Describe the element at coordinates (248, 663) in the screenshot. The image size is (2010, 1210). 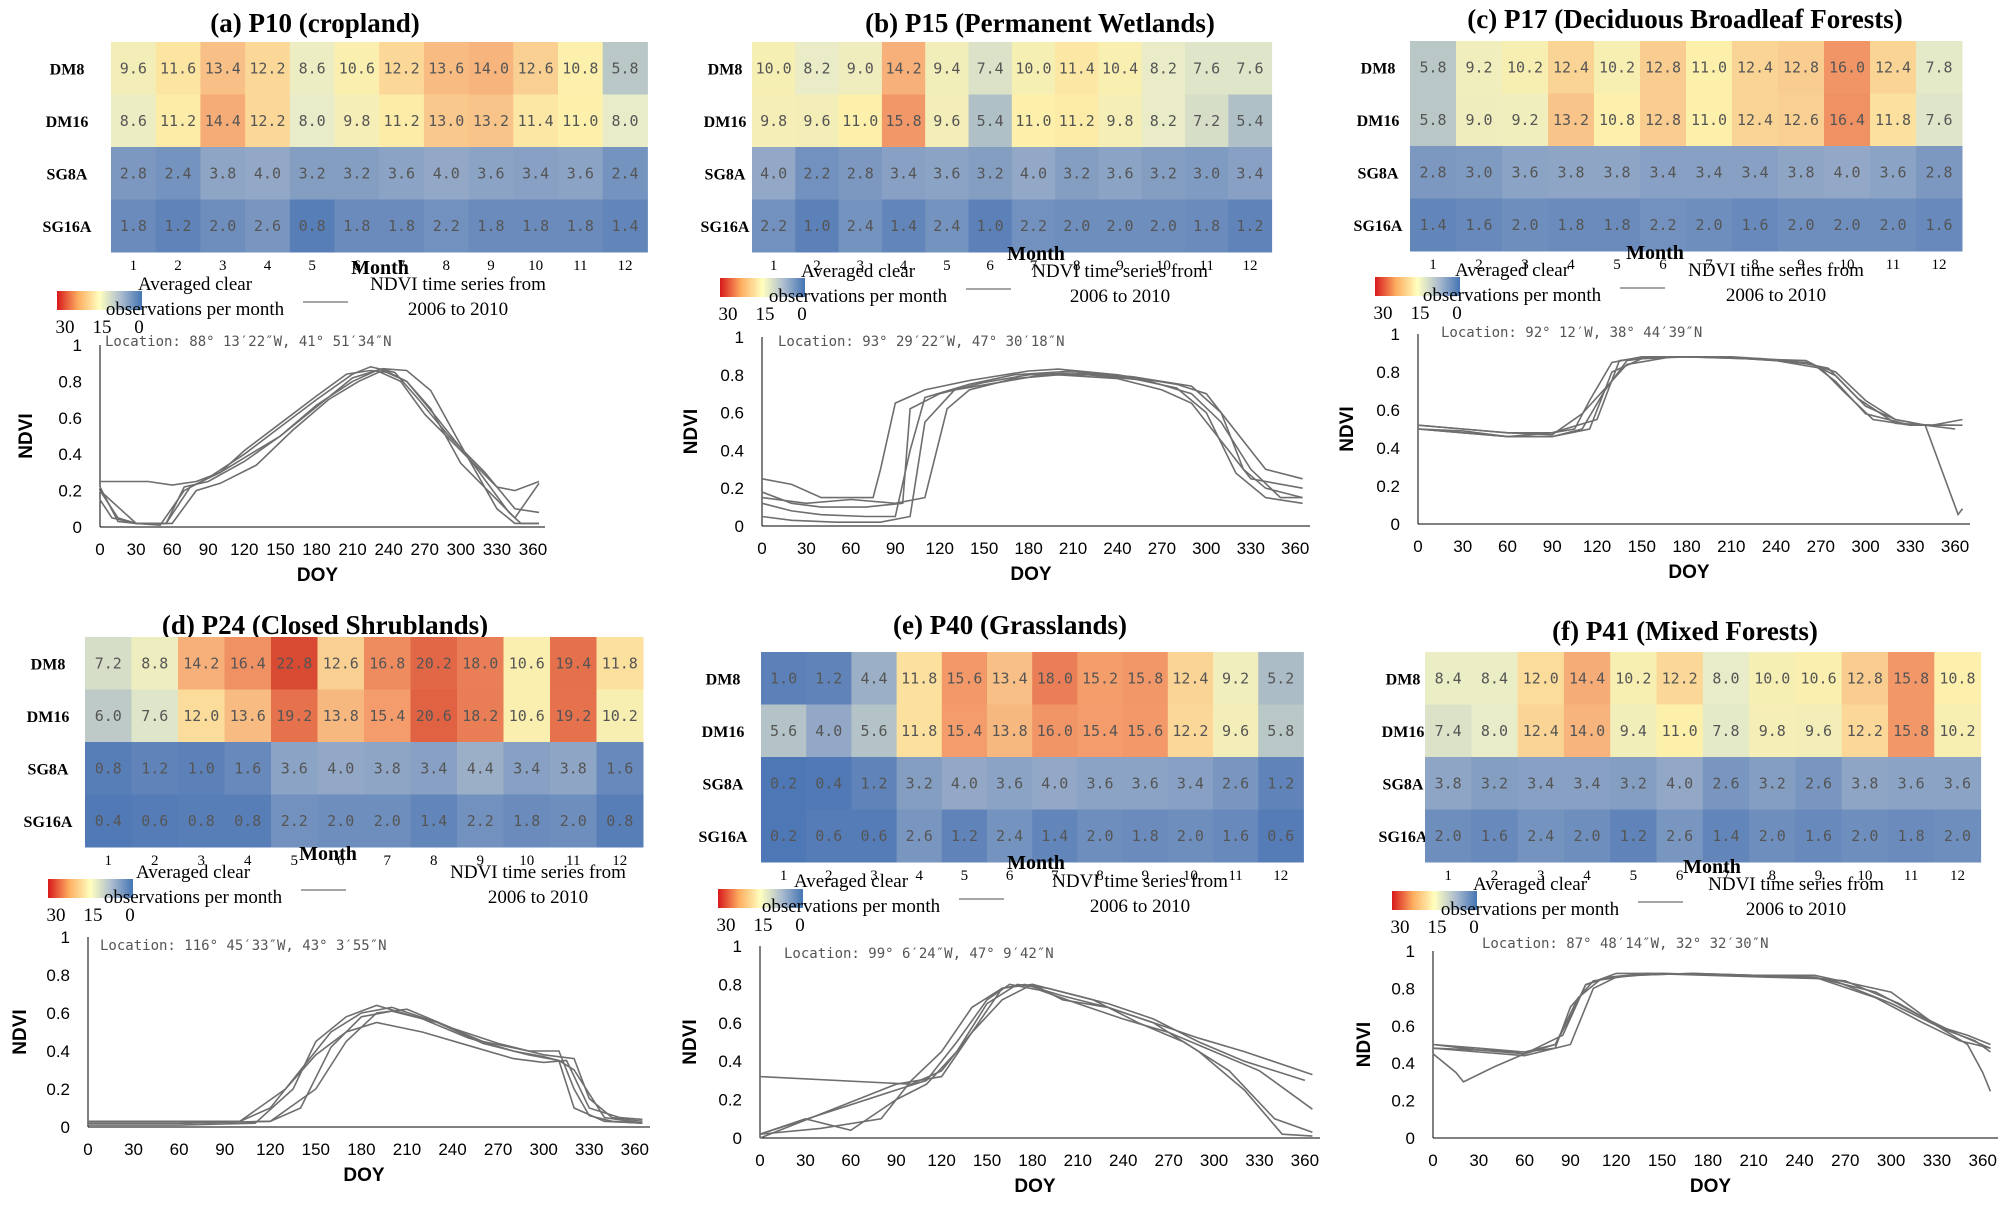
I see `heatmap-cell-value: 16.4` at that location.